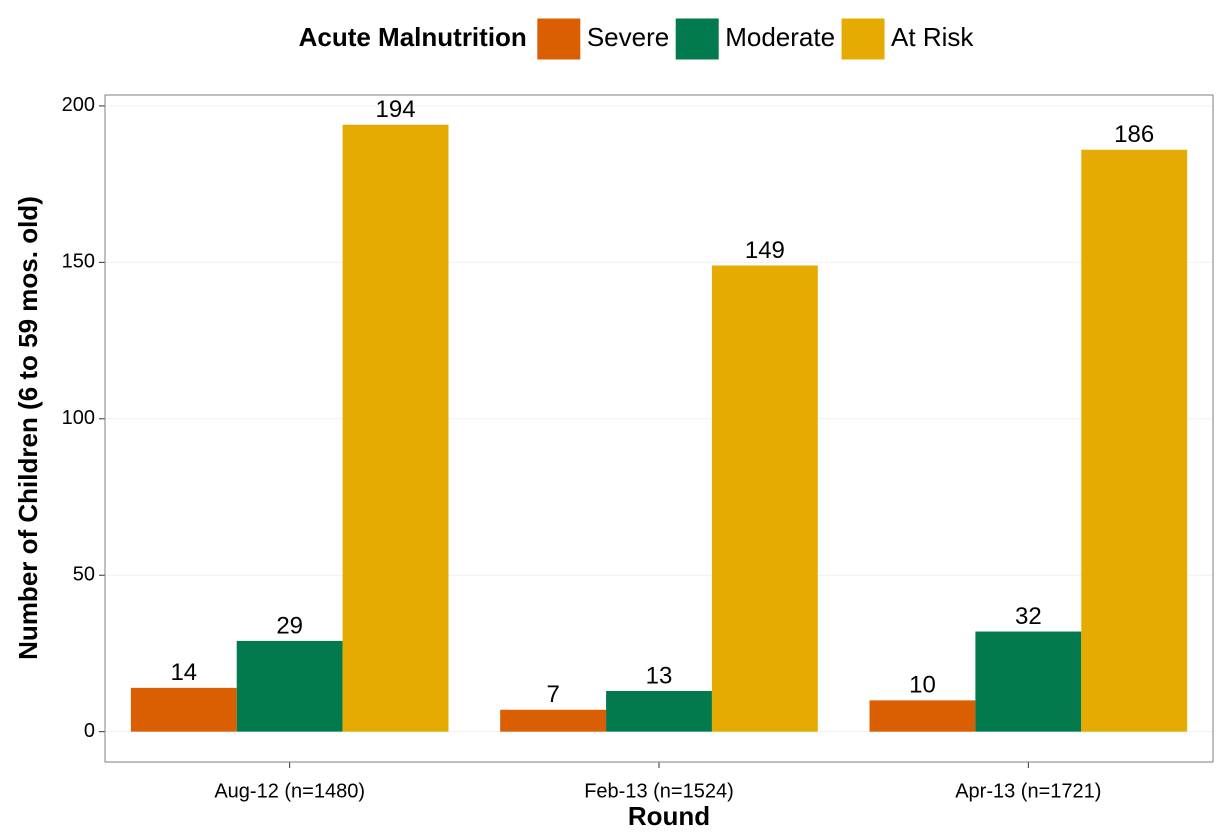 The image size is (1221, 832). Describe the element at coordinates (78, 262) in the screenshot. I see `y-tick-label: 150` at that location.